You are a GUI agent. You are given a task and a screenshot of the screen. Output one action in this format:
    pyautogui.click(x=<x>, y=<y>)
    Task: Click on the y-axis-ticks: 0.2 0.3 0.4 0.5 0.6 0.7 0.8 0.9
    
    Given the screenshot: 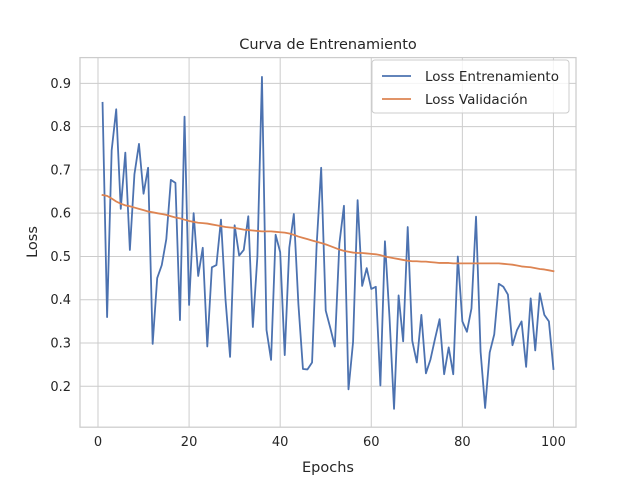 What is the action you would take?
    pyautogui.click(x=60, y=236)
    